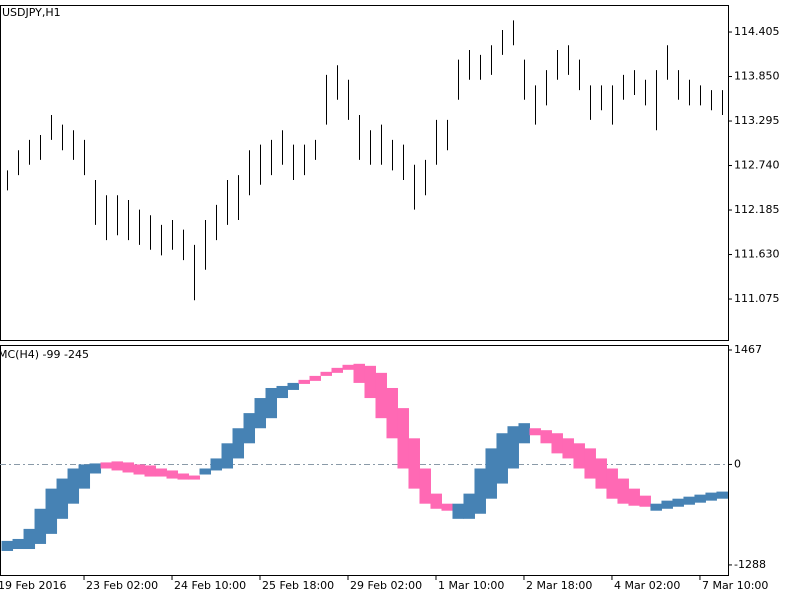 The width and height of the screenshot is (800, 600). I want to click on y-tick-label: 112.740, so click(757, 165).